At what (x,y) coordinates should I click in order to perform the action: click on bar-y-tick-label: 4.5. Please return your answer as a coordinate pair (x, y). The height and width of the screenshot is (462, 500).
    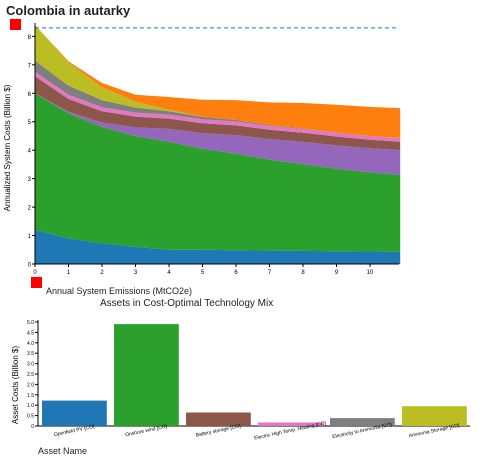
    Looking at the image, I should click on (30, 333).